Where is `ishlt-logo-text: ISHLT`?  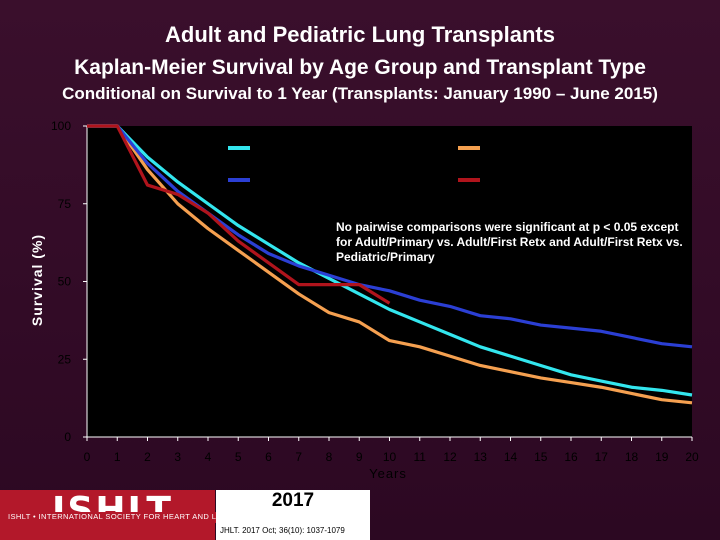
ishlt-logo-text: ISHLT is located at coordinates (112, 510).